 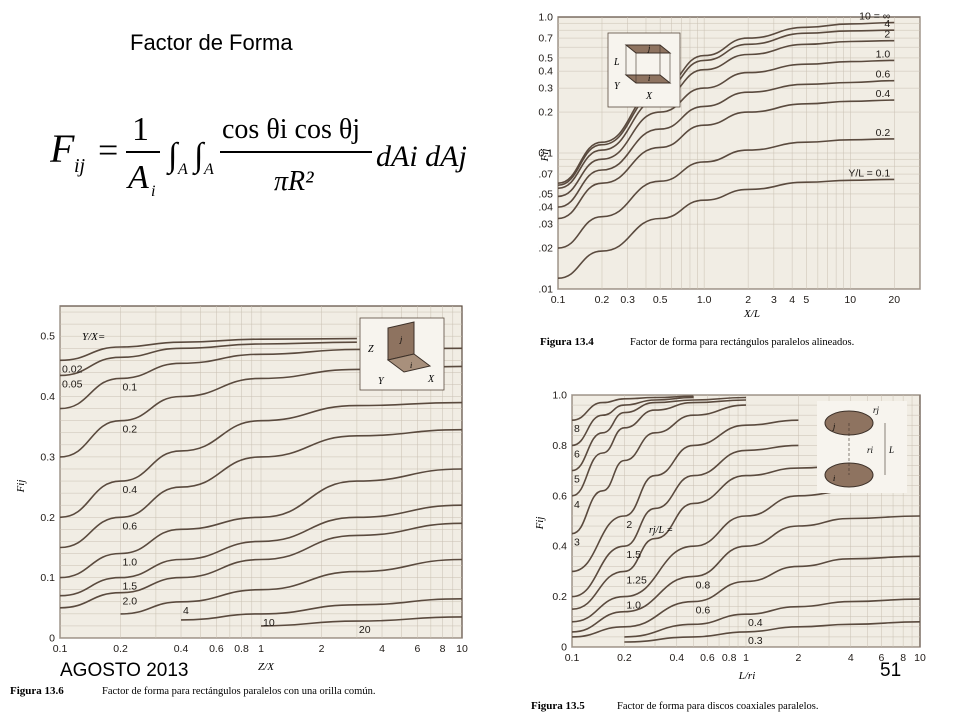 I want to click on svg-text: Y, so click(x=617, y=86).